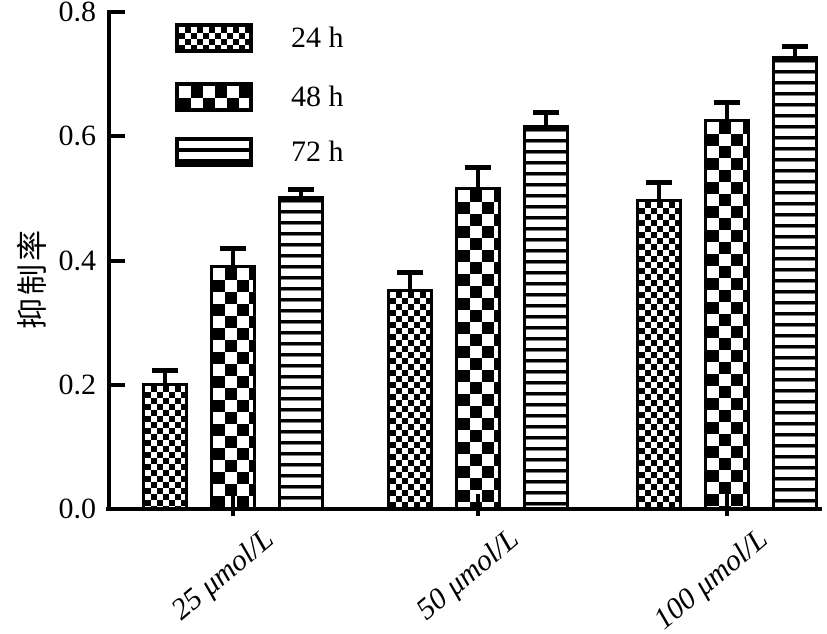 The height and width of the screenshot is (634, 827). What do you see at coordinates (464, 509) in the screenshot?
I see `x-axis-line` at bounding box center [464, 509].